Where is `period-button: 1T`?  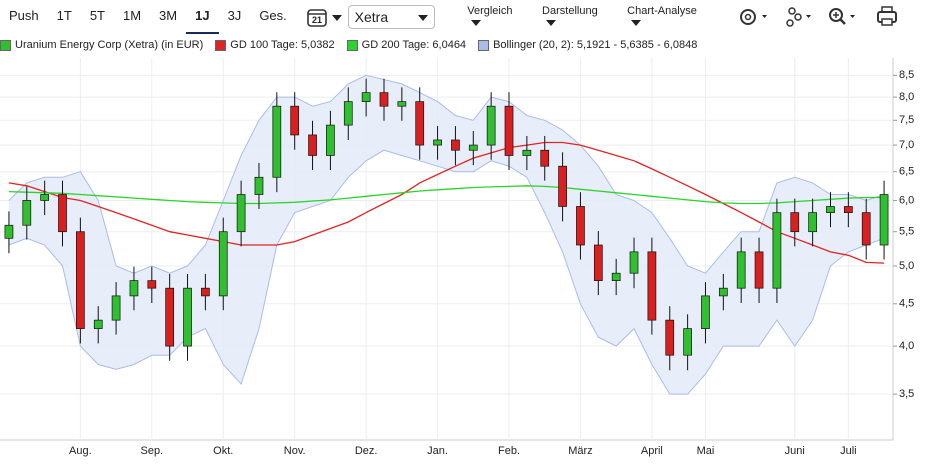
period-button: 1T is located at coordinates (64, 15).